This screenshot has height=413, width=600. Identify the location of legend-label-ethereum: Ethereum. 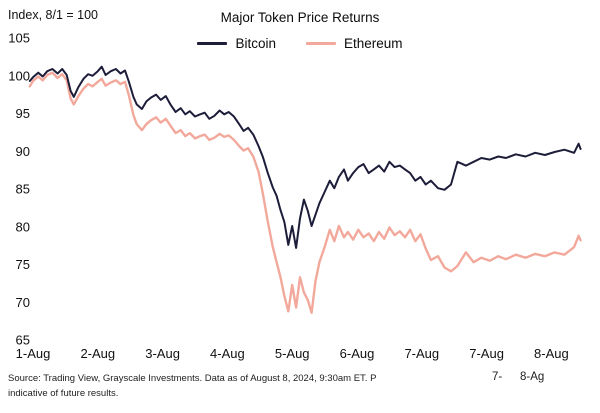
(373, 43).